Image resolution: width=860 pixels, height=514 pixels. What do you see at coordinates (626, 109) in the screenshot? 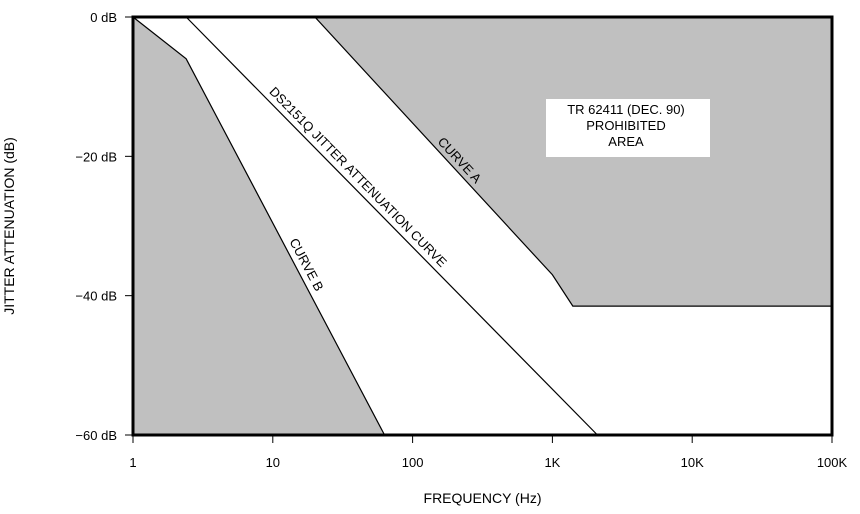
I see `prohibited-area-label-line: TR 62411 (DEC. 90)` at bounding box center [626, 109].